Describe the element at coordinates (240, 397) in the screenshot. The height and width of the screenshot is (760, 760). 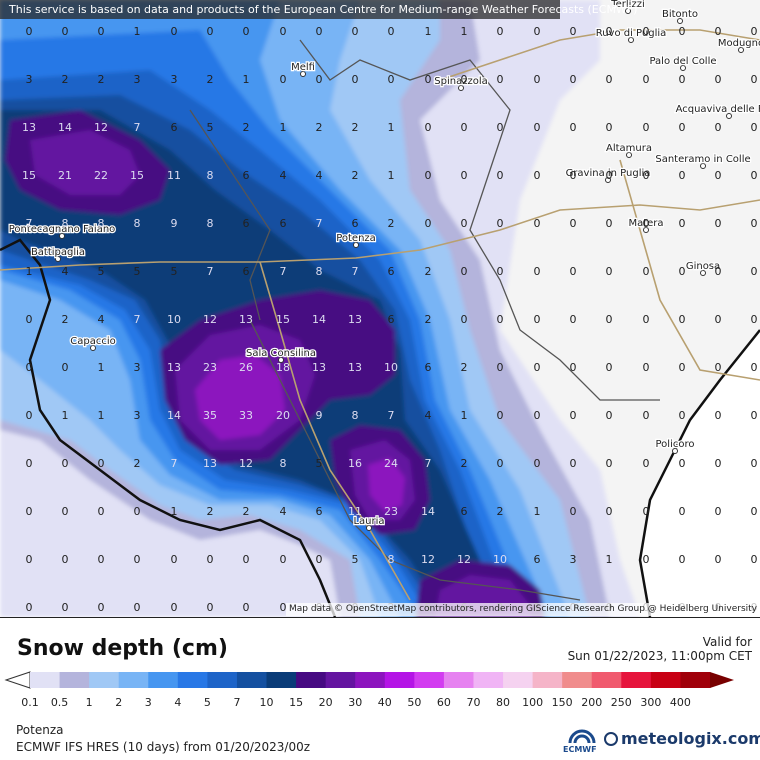
I see `band-30-central` at that location.